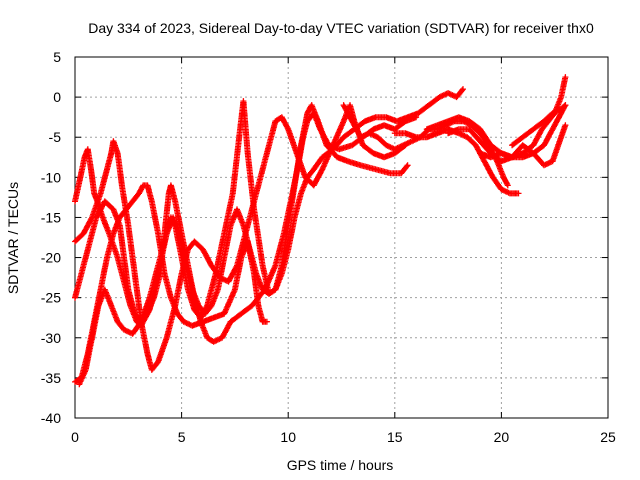 The width and height of the screenshot is (640, 480). What do you see at coordinates (51, 338) in the screenshot?
I see `y-tick-label: -30` at bounding box center [51, 338].